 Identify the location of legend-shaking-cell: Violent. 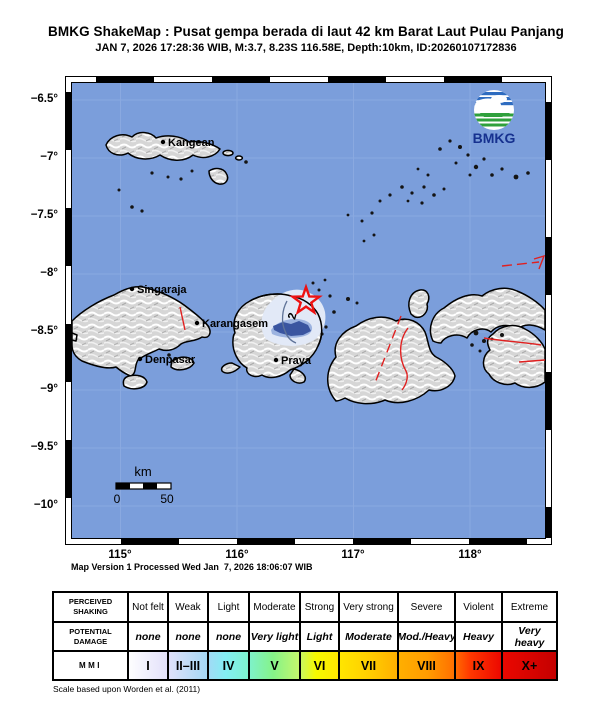
(477, 607).